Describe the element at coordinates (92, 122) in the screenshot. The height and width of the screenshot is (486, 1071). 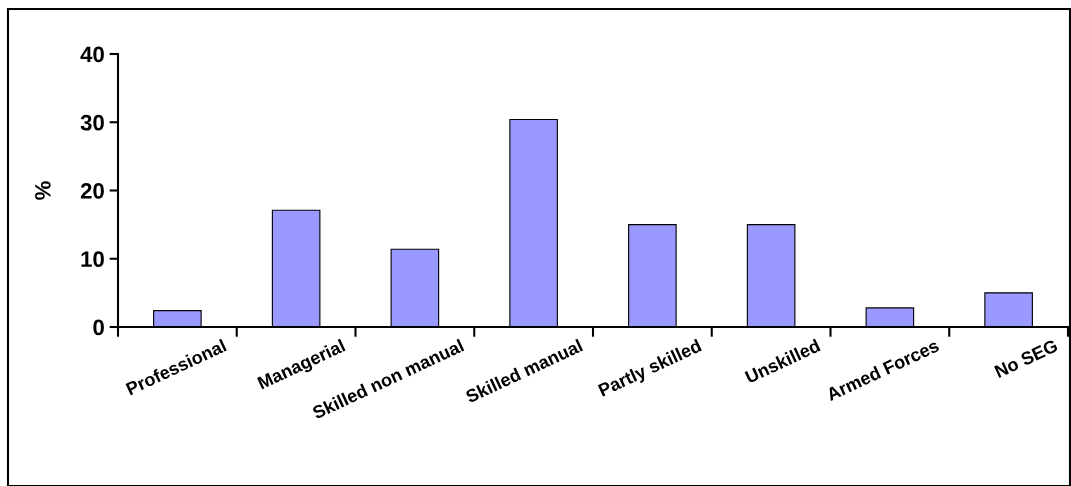
I see `y-tick-label: 30` at that location.